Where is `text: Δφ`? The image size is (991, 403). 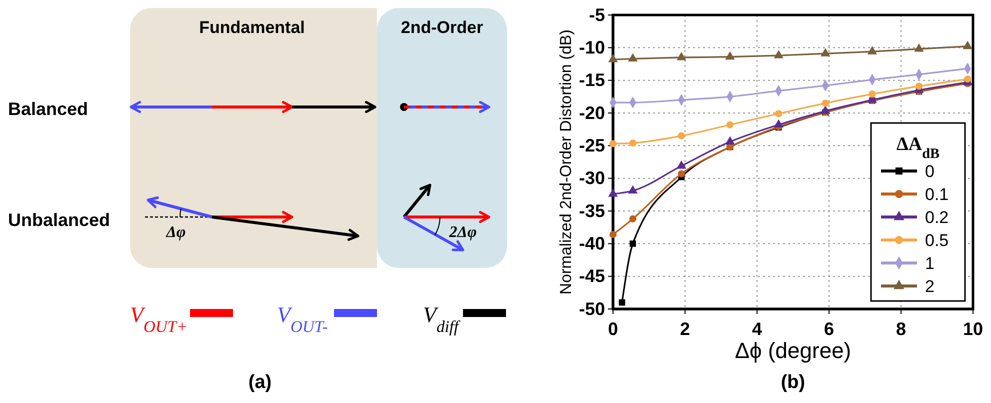
text: Δφ is located at coordinates (175, 232).